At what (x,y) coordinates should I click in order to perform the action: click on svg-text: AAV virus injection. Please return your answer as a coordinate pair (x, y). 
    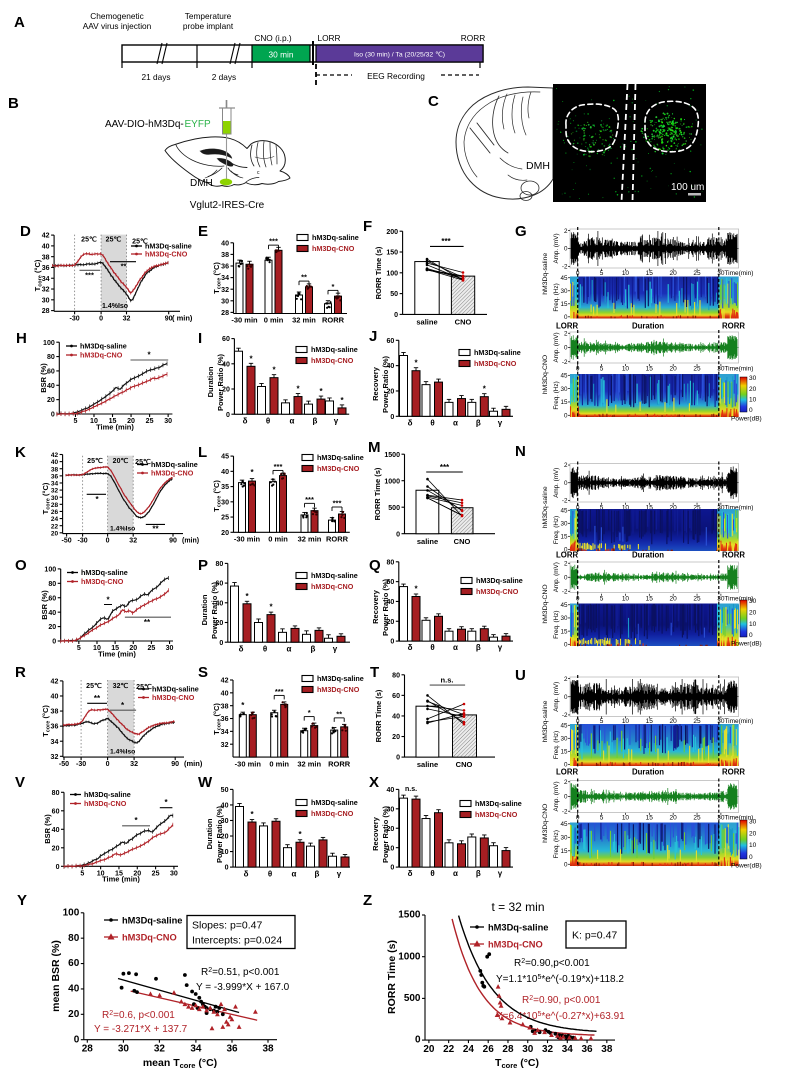
    Looking at the image, I should click on (117, 26).